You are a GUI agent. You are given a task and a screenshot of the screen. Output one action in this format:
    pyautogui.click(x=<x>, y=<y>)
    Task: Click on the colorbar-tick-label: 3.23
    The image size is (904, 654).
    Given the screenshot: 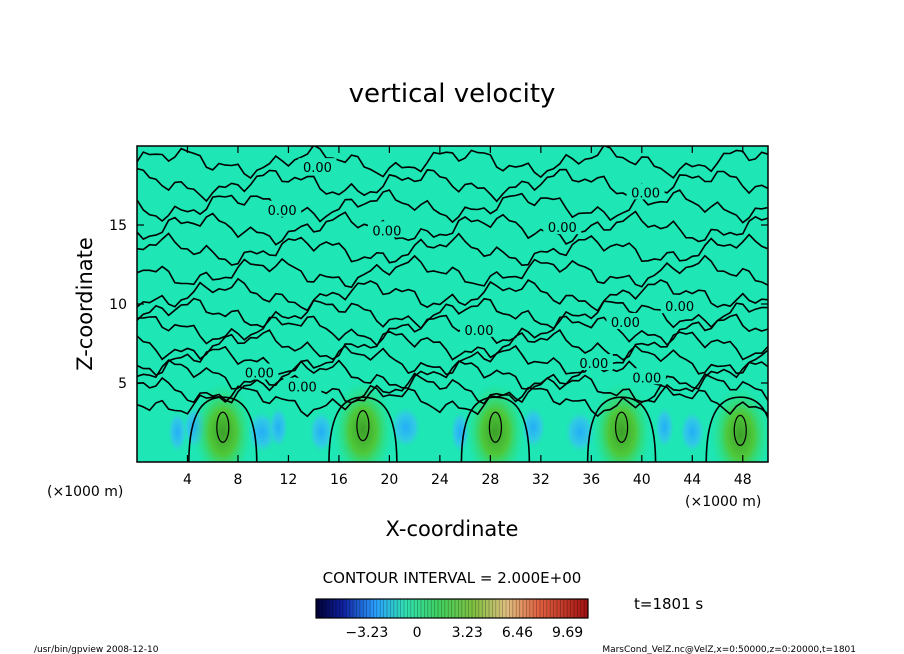 What is the action you would take?
    pyautogui.click(x=467, y=633)
    